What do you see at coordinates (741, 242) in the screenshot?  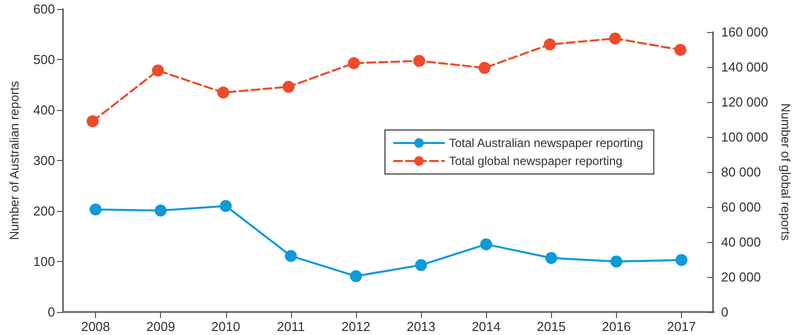 I see `y2-tick-label: 40 000` at bounding box center [741, 242].